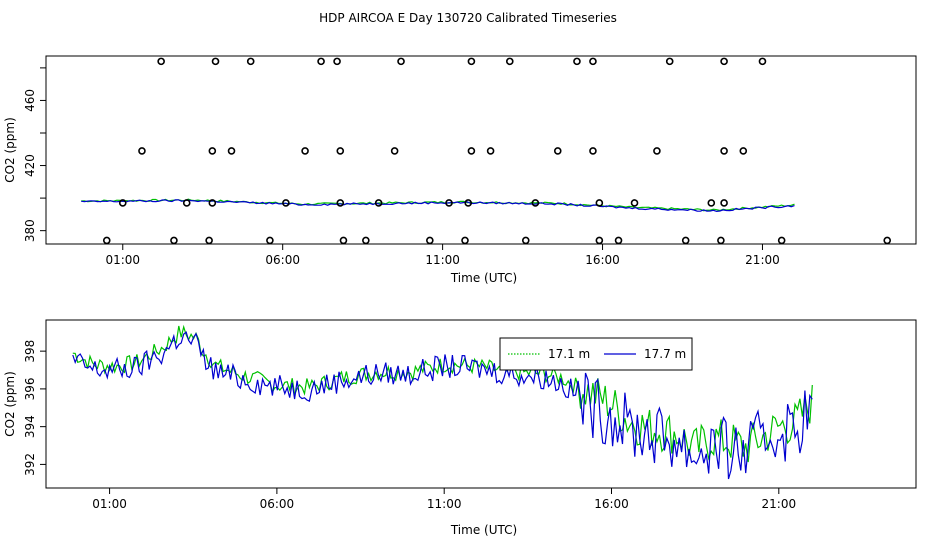 The height and width of the screenshot is (540, 936). What do you see at coordinates (10, 404) in the screenshot?
I see `panel-bottom-y-label: CO2 (ppm)` at bounding box center [10, 404].